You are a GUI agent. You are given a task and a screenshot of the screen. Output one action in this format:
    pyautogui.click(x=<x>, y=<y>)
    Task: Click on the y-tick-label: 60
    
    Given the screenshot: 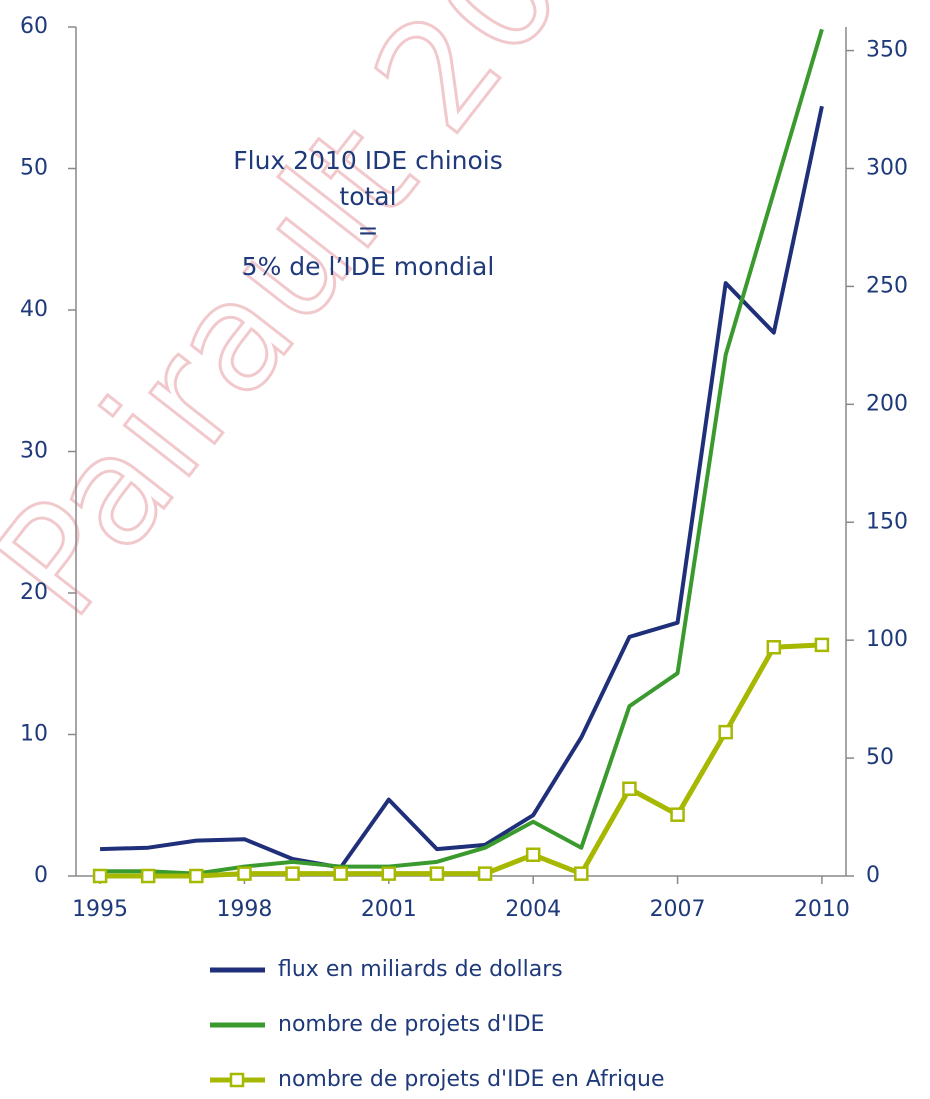 What is the action you would take?
    pyautogui.click(x=34, y=26)
    